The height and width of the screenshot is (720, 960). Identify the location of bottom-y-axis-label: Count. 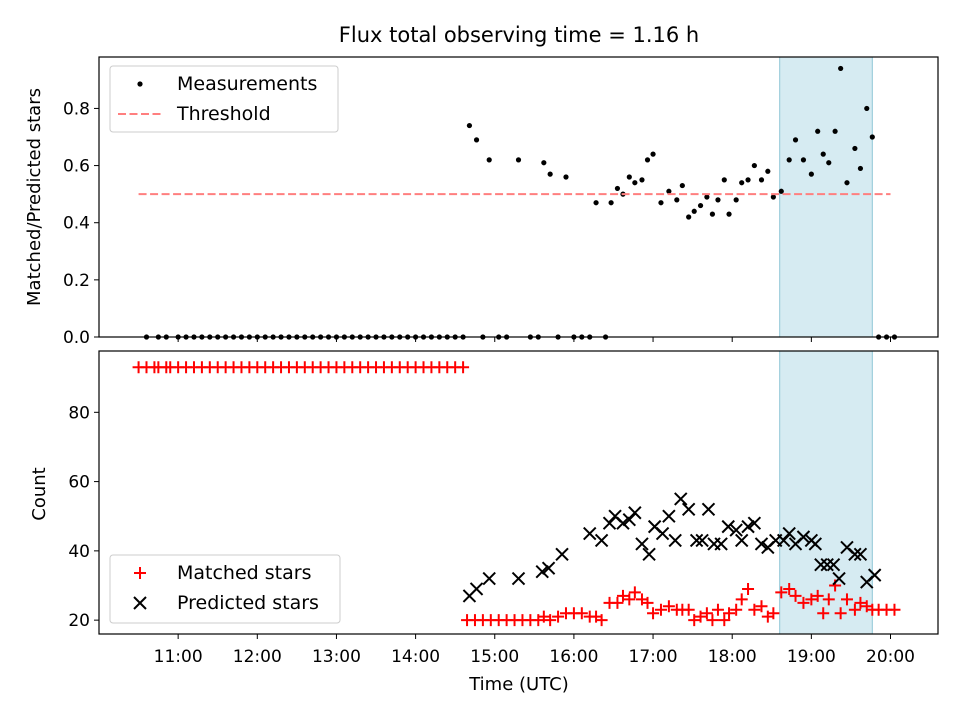
(39, 493).